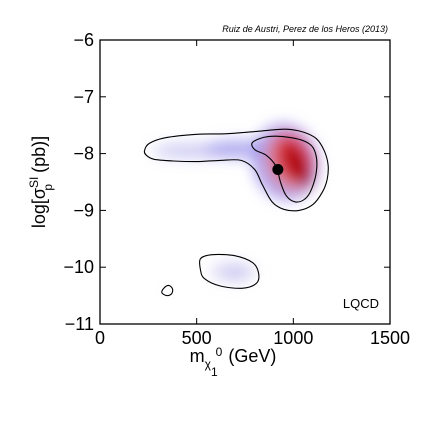 The image size is (421, 421). Describe the element at coordinates (208, 364) in the screenshot. I see `x-label-sub: χ` at that location.